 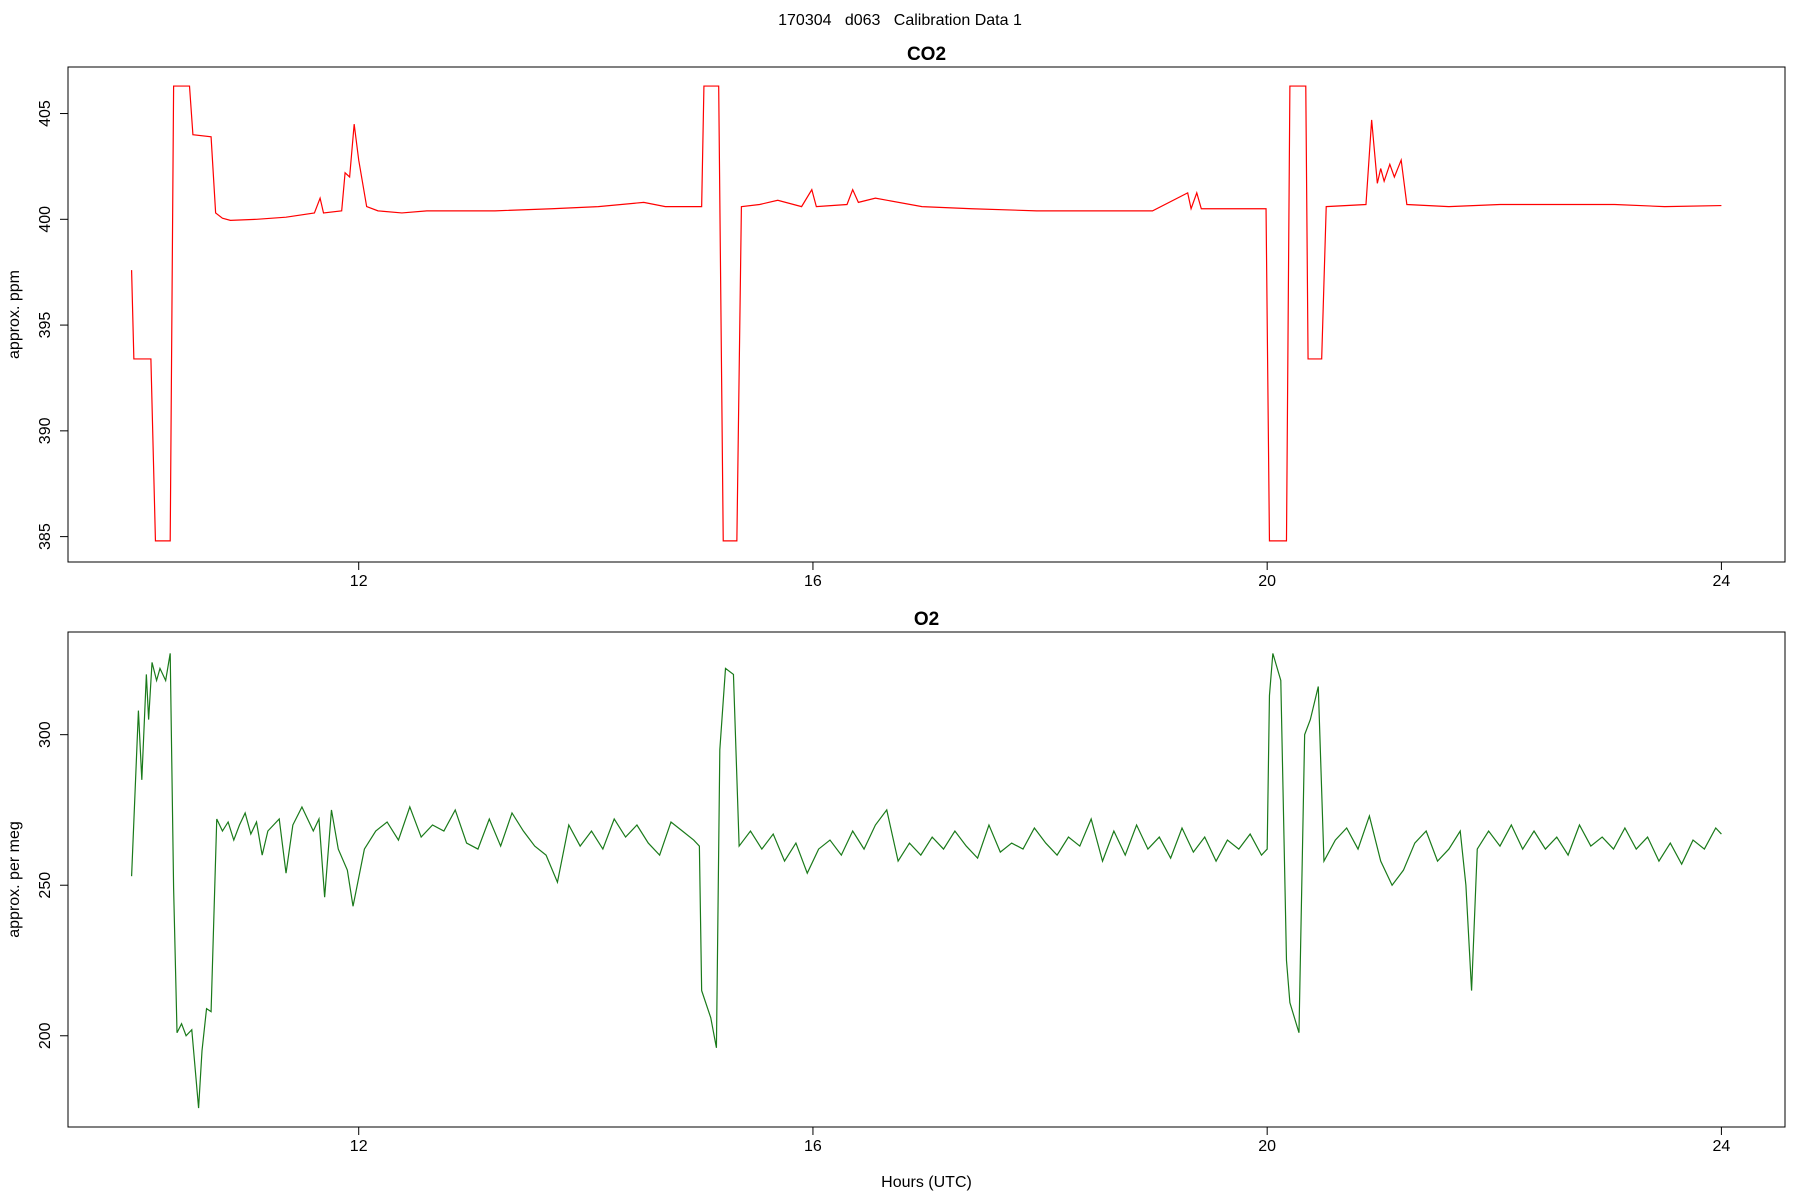 What do you see at coordinates (45, 430) in the screenshot?
I see `y-tick-label: 390` at bounding box center [45, 430].